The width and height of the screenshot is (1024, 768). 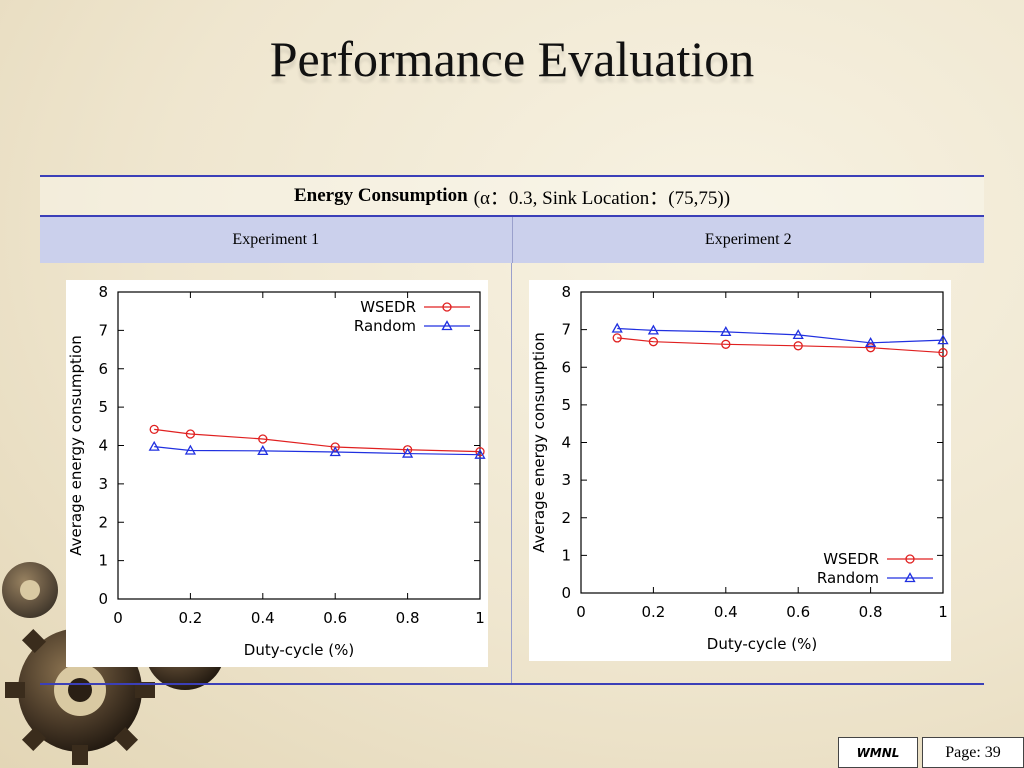 I want to click on caption-bold: Energy Consumption, so click(x=380, y=195).